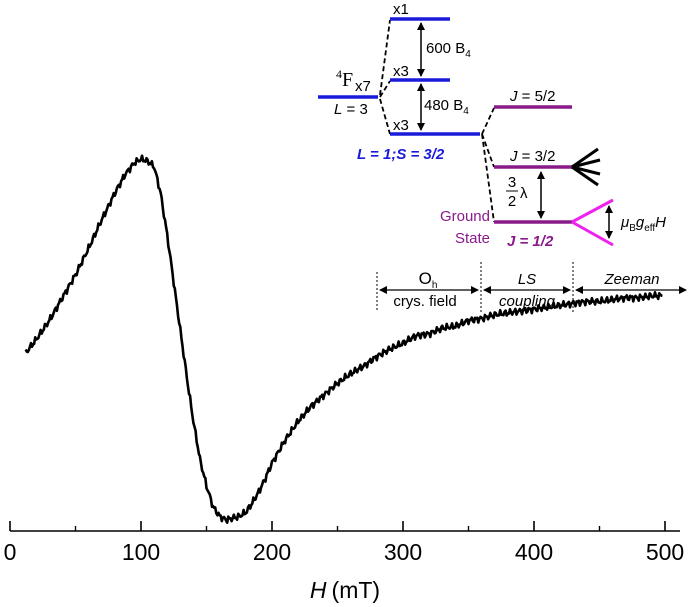 The width and height of the screenshot is (694, 607). I want to click on zeeman-branch-up, so click(592, 211).